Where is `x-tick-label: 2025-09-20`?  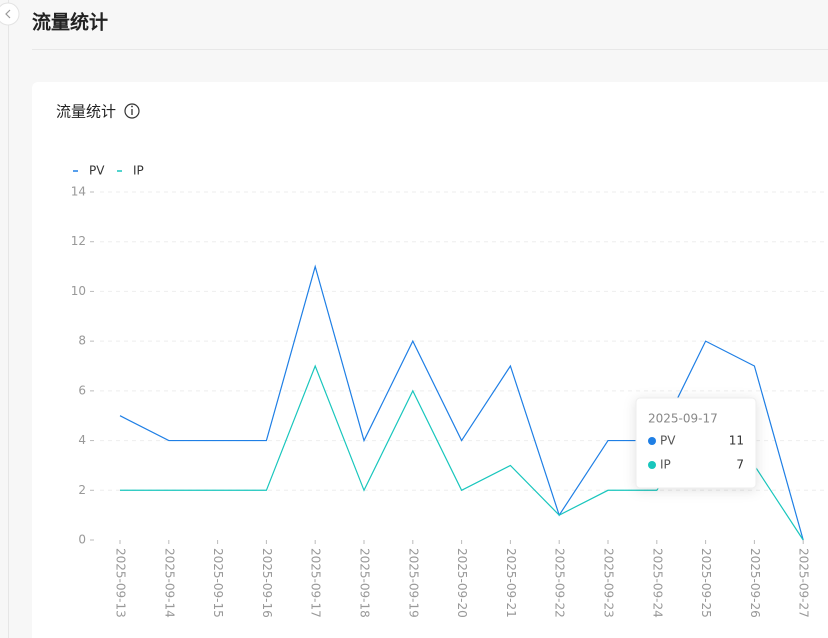
x-tick-label: 2025-09-20 is located at coordinates (462, 583).